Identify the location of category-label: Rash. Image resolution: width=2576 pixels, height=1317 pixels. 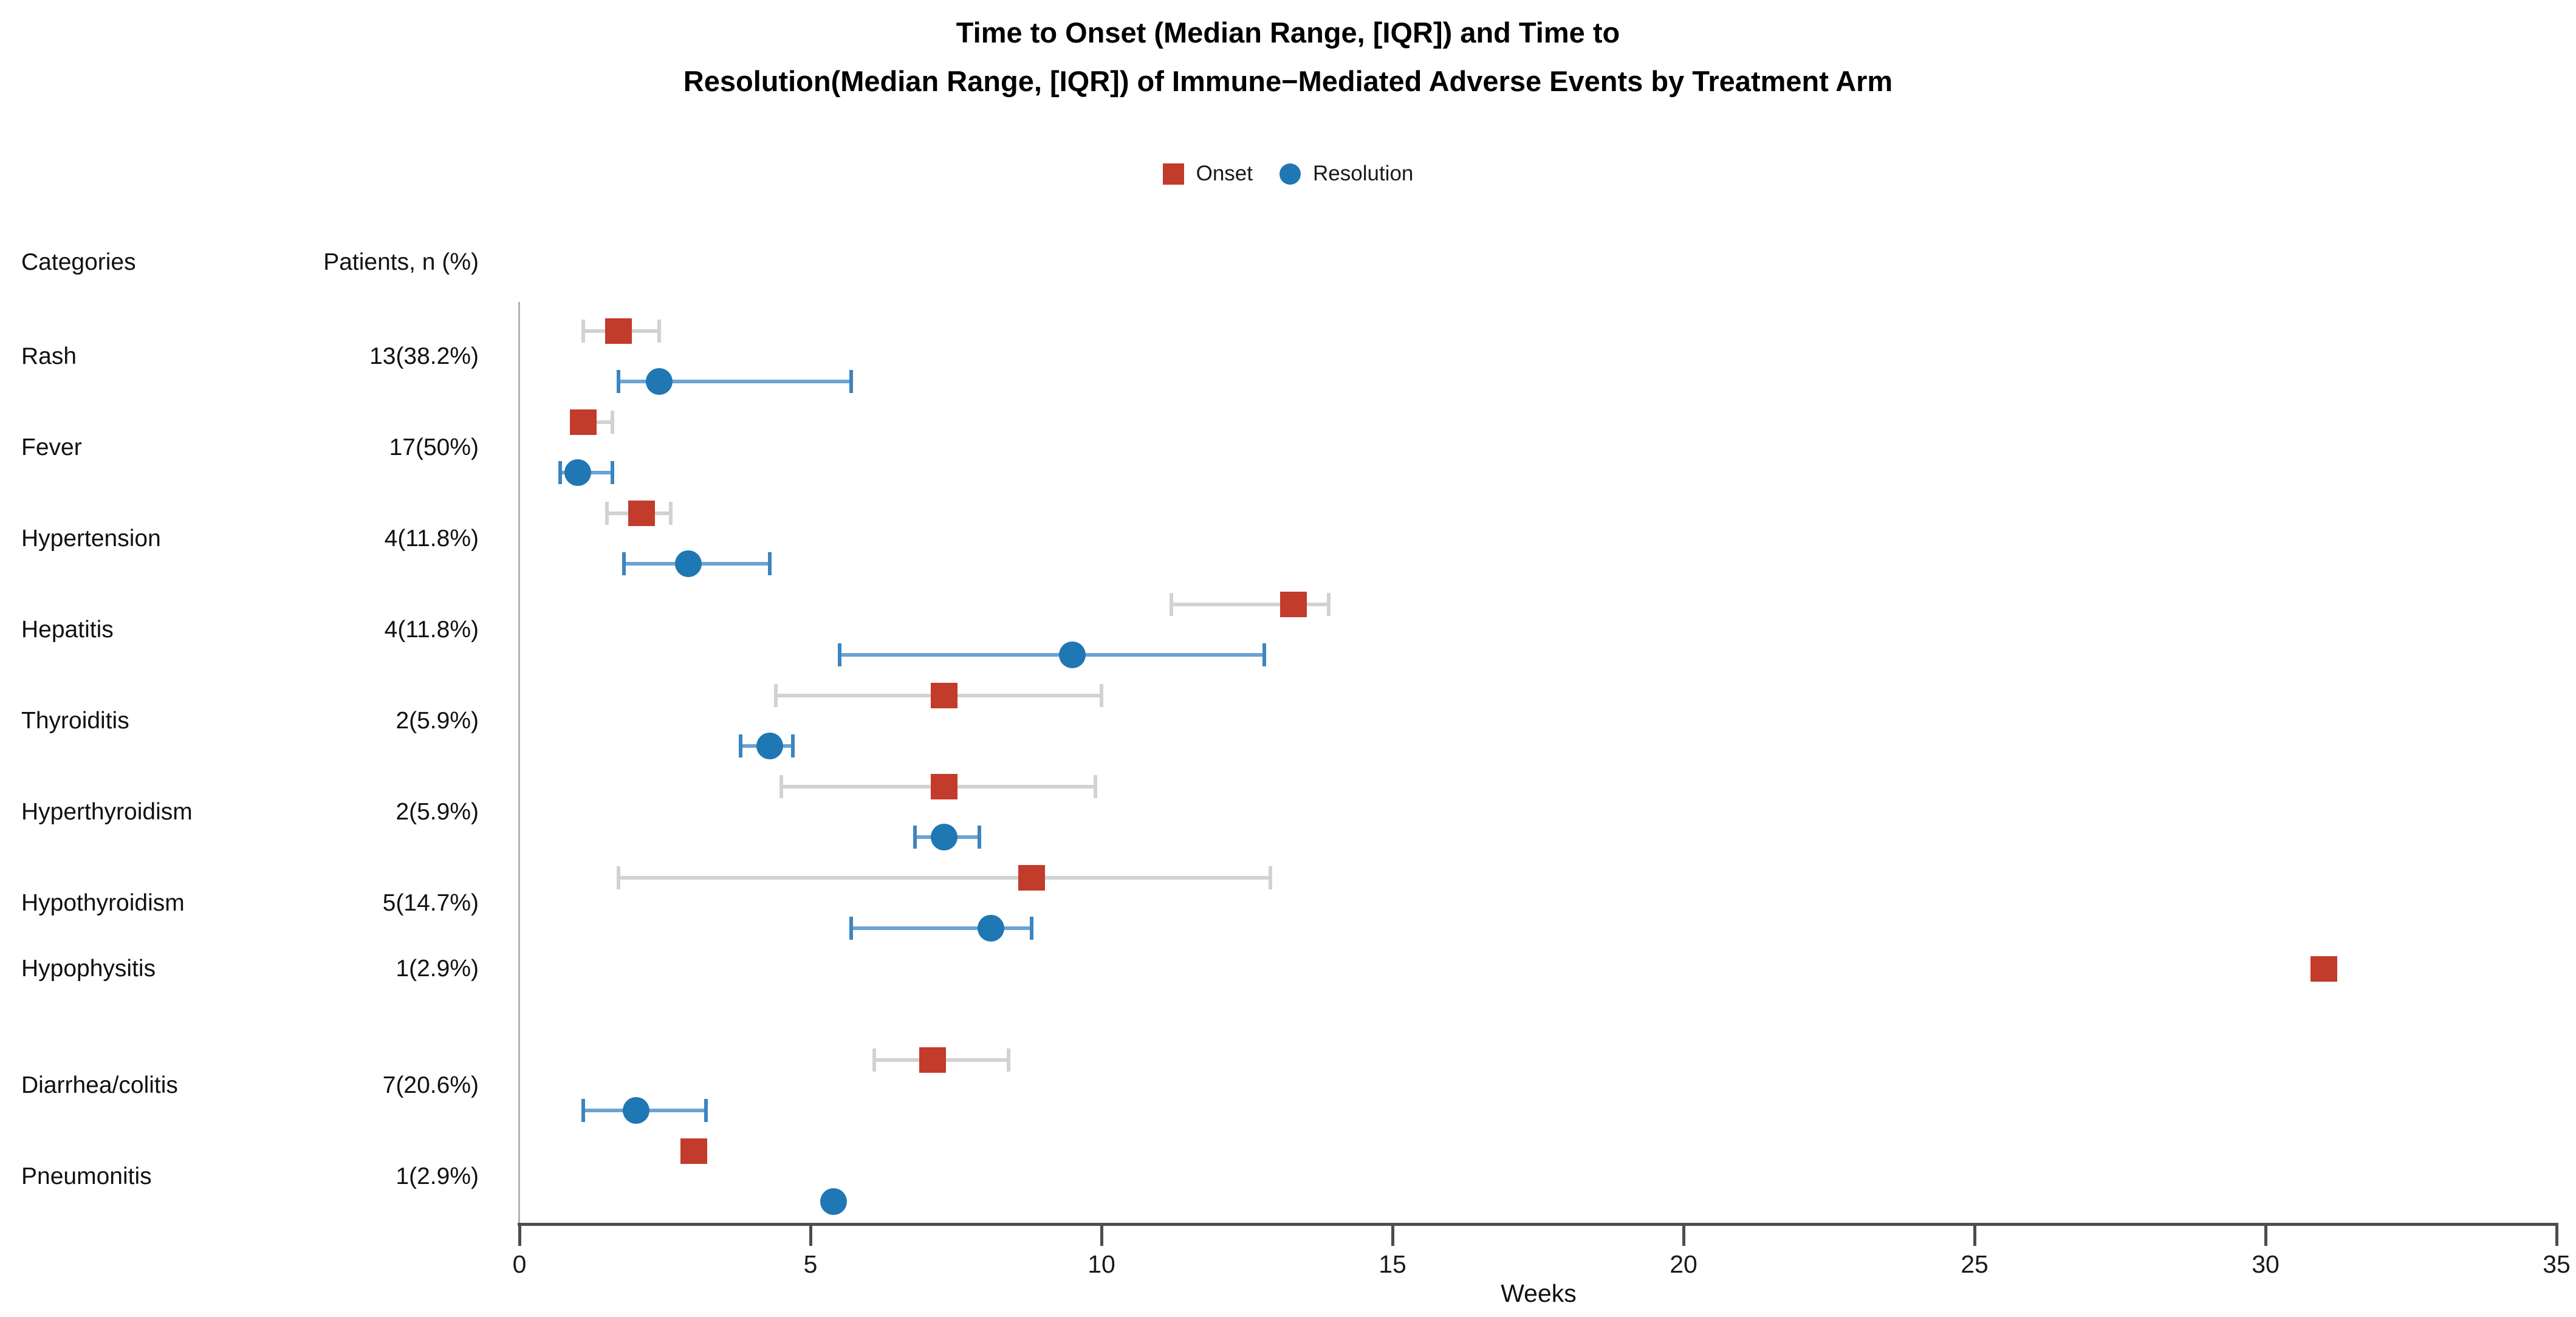
(49, 356).